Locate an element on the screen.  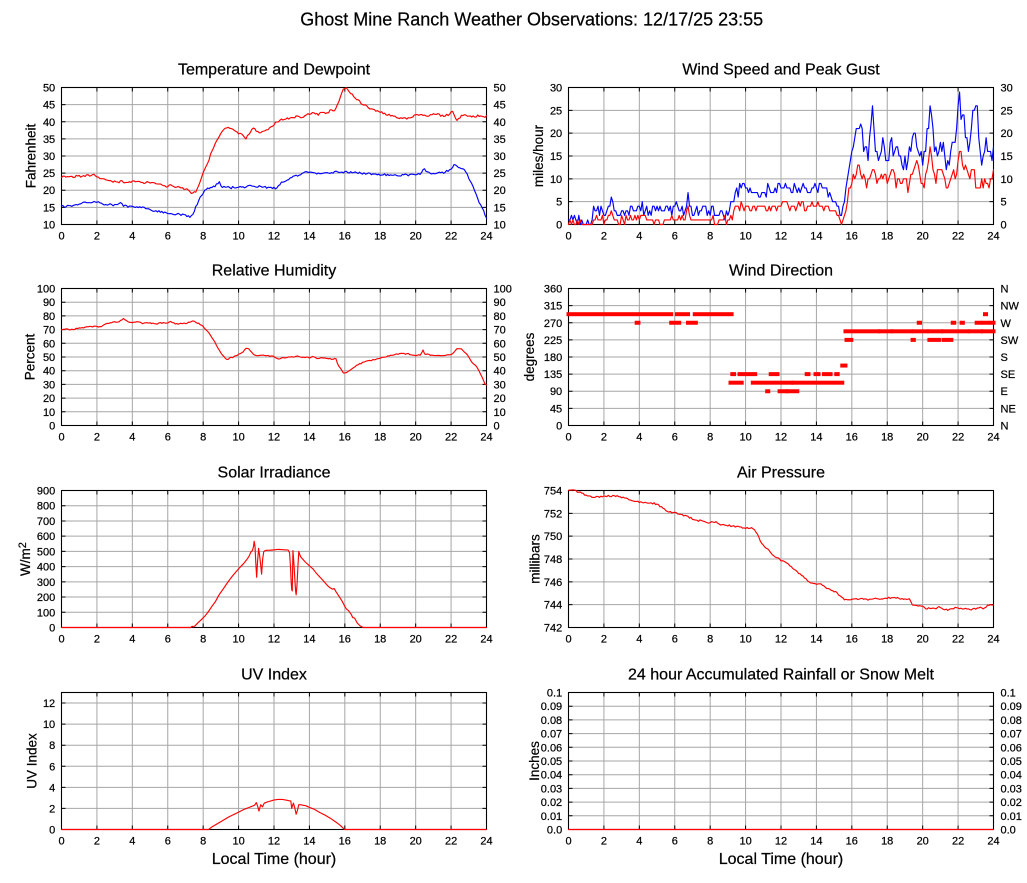
svg-text: Relative Humidity is located at coordinates (274, 270).